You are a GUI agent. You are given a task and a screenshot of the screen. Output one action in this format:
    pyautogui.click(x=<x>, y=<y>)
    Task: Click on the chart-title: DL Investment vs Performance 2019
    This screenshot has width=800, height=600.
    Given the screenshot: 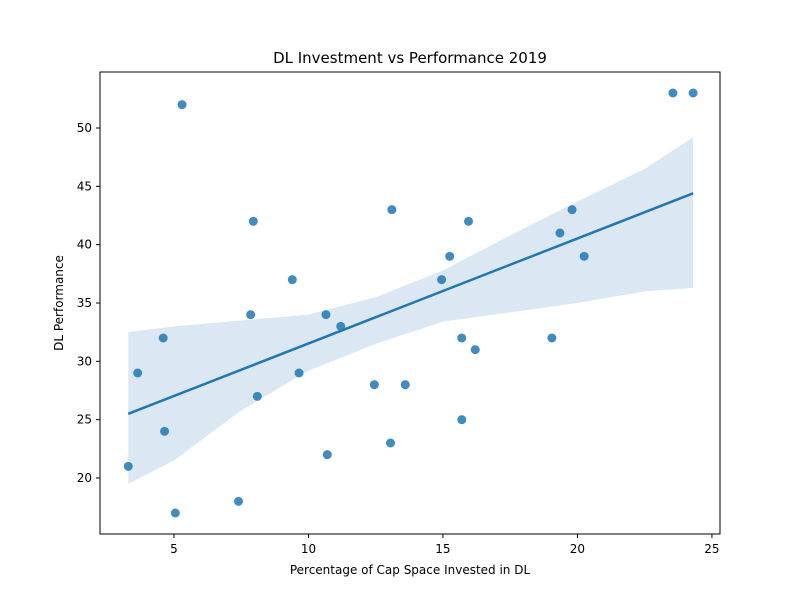 What is the action you would take?
    pyautogui.click(x=410, y=58)
    